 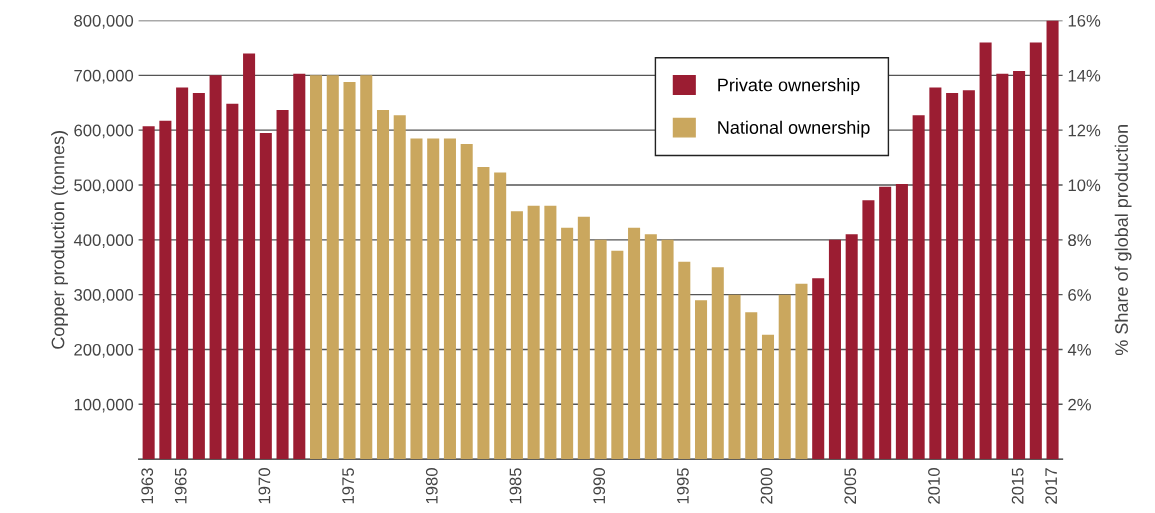 What do you see at coordinates (104, 131) in the screenshot?
I see `y-tick-label: 600,000` at bounding box center [104, 131].